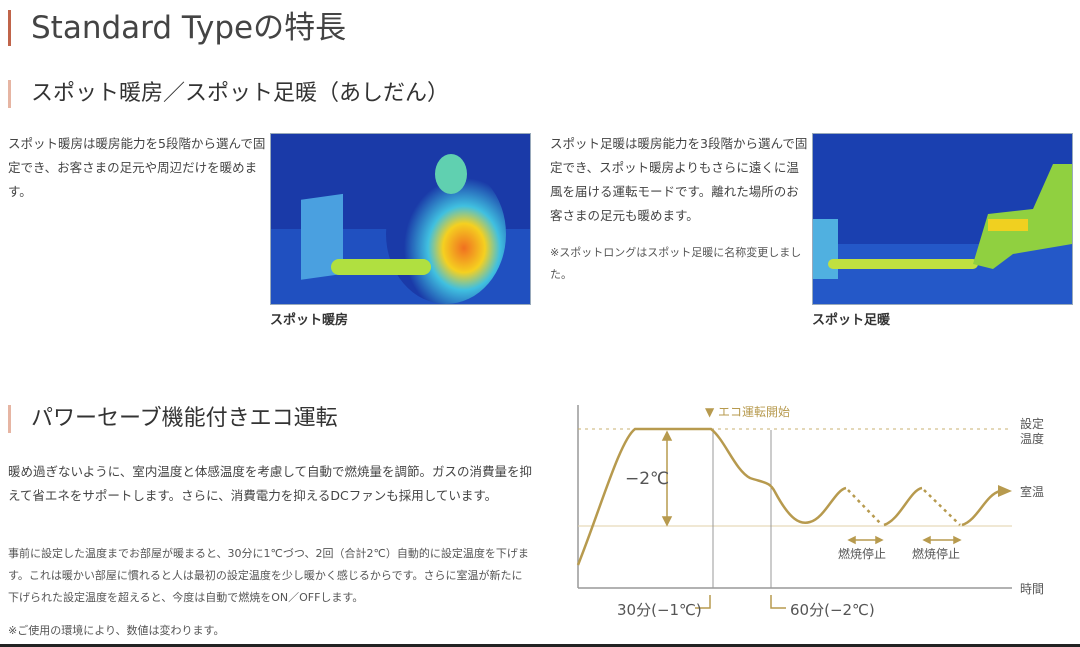 This screenshot has width=1080, height=647. Describe the element at coordinates (862, 553) in the screenshot. I see `stop-label-1: 燃焼停止` at that location.